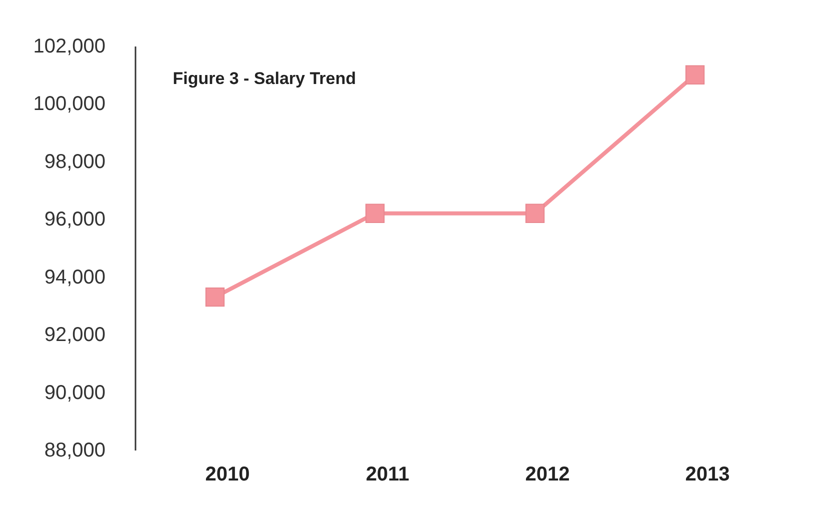  What do you see at coordinates (75, 161) in the screenshot?
I see `y-tick-label: 98,000` at bounding box center [75, 161].